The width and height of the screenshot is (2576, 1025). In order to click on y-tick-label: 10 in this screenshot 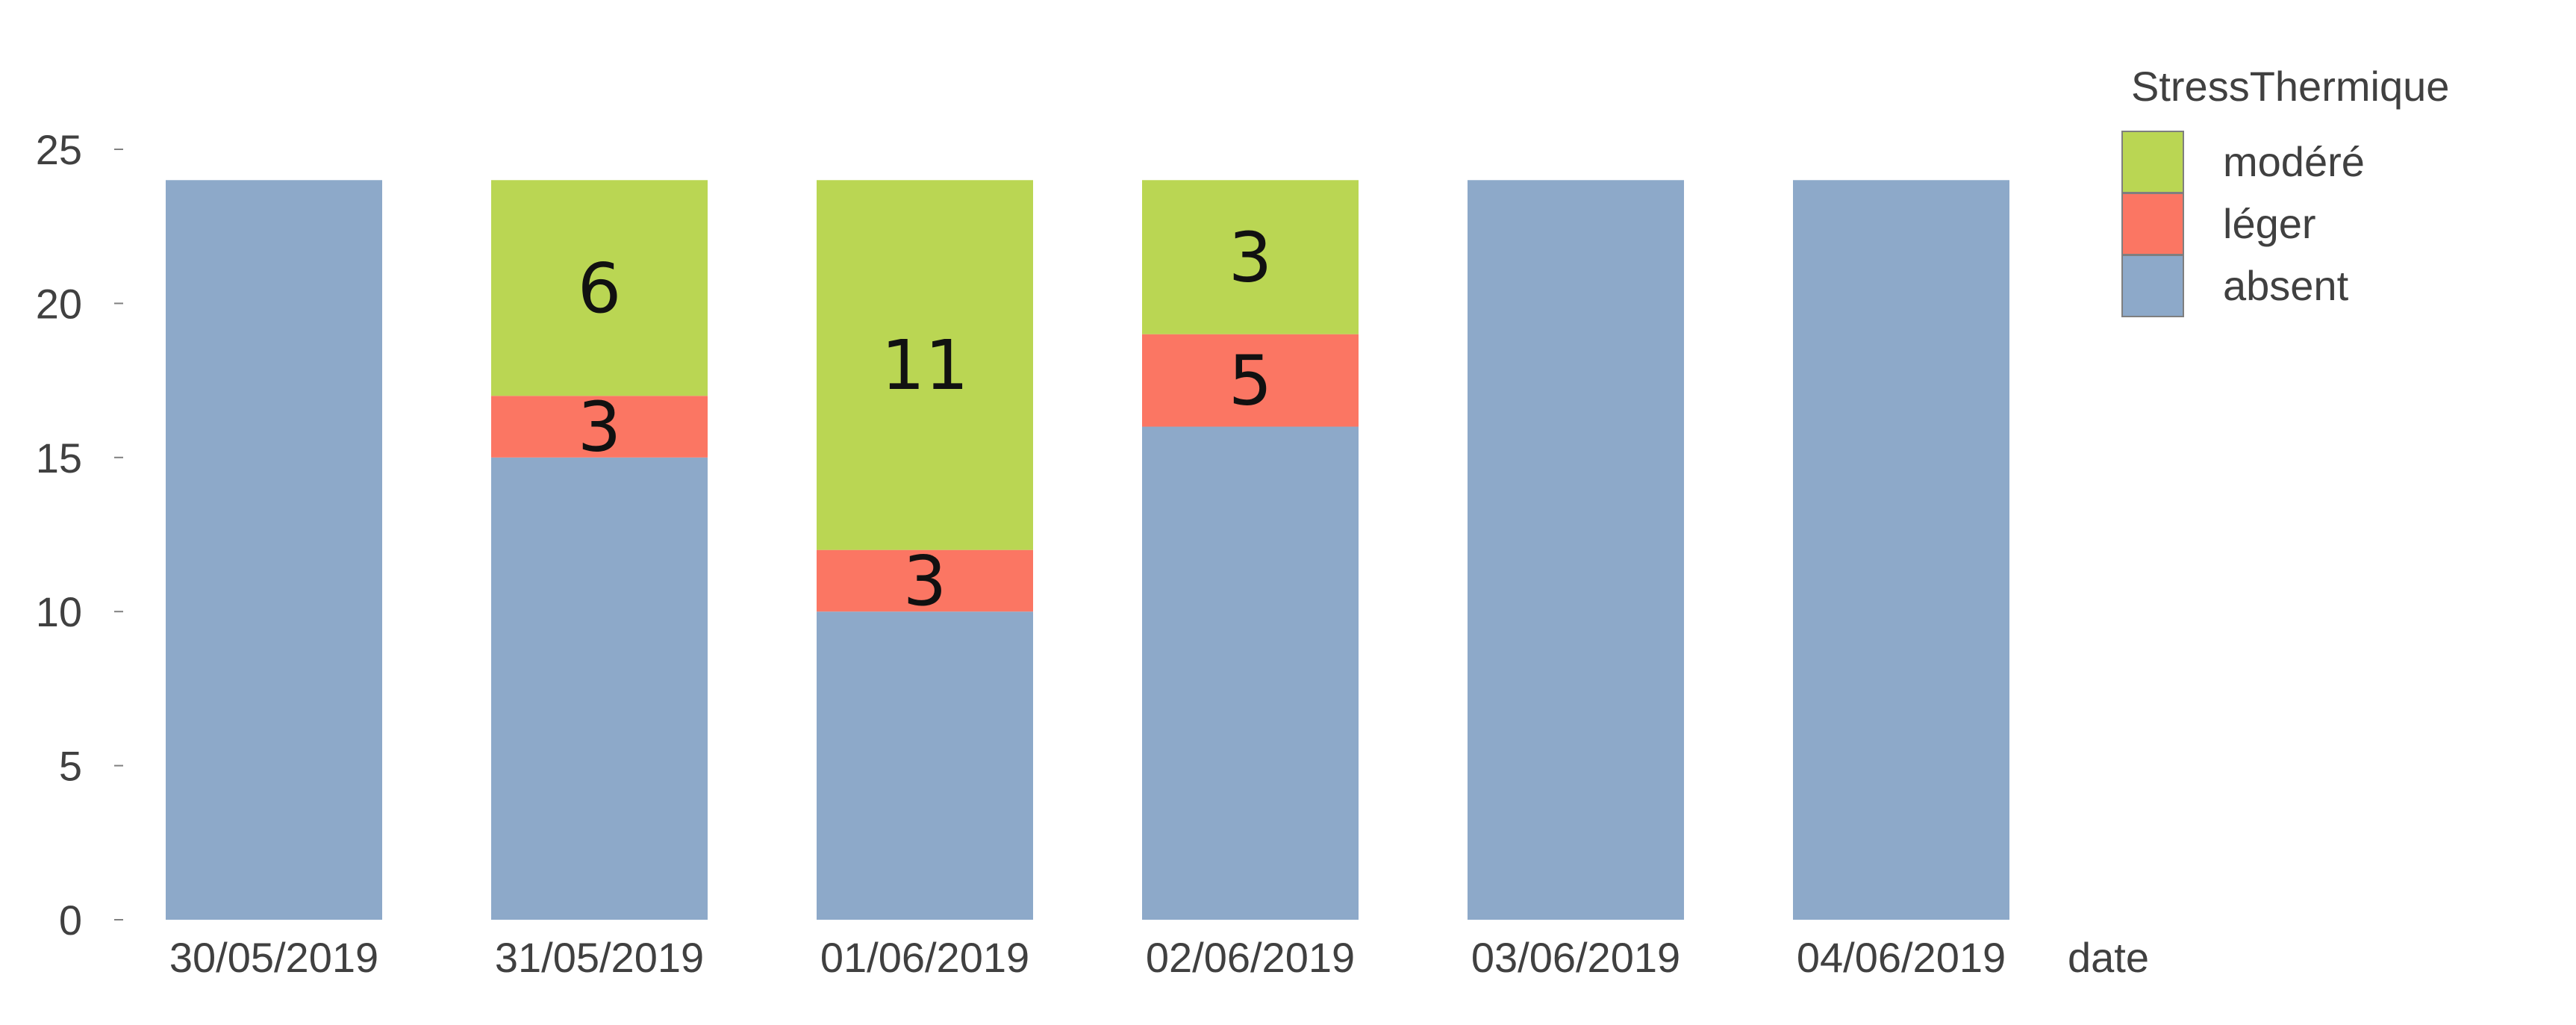, I will do `click(59, 611)`.